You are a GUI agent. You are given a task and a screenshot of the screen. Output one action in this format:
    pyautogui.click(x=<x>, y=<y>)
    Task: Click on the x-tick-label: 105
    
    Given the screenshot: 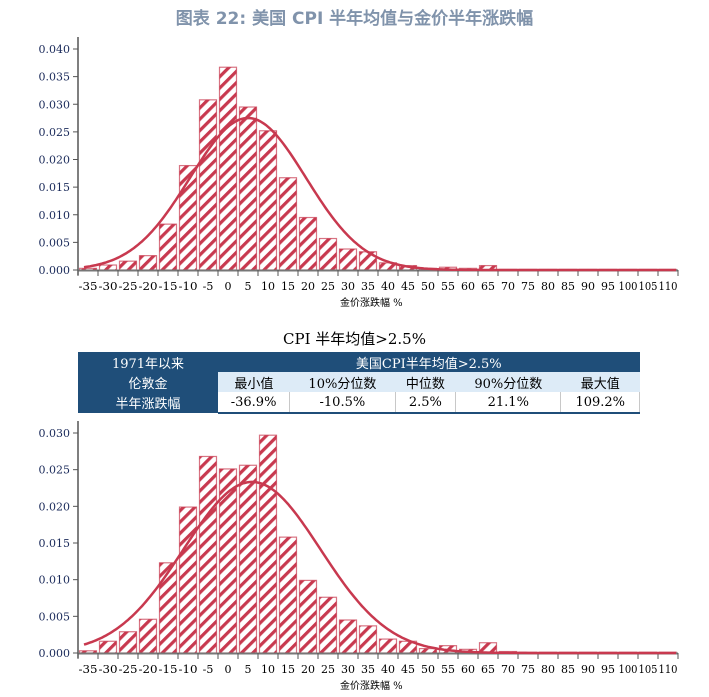 What is the action you would take?
    pyautogui.click(x=648, y=669)
    